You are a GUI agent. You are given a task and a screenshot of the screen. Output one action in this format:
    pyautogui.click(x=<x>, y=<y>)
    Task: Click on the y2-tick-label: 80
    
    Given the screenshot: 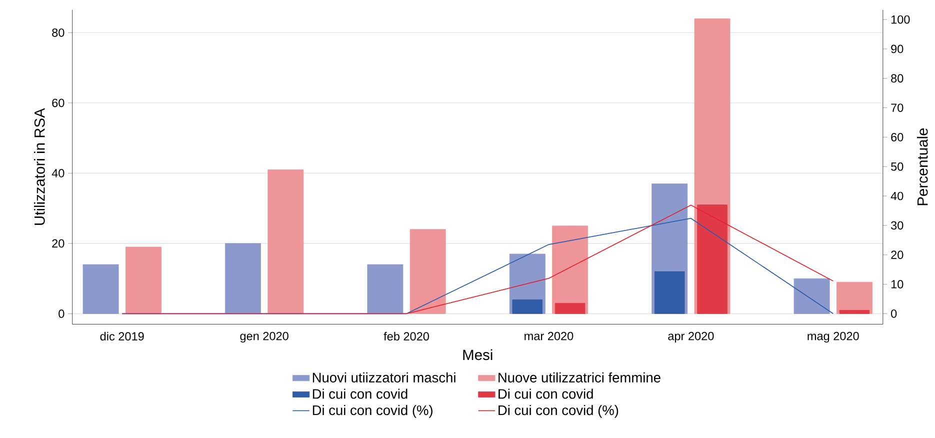 What is the action you would take?
    pyautogui.click(x=897, y=78)
    